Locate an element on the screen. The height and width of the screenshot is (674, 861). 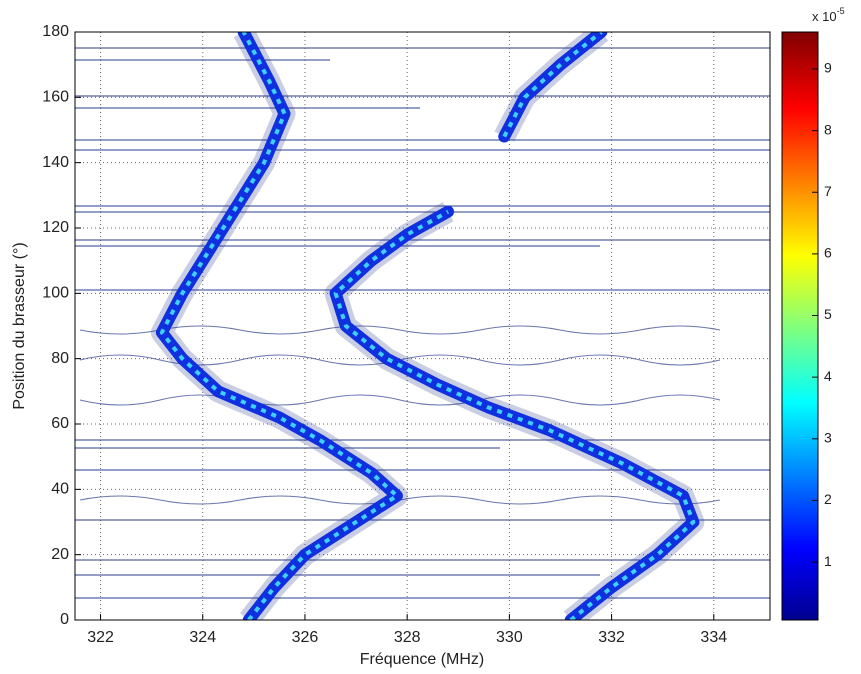
y-tick-label: 20 is located at coordinates (60, 554).